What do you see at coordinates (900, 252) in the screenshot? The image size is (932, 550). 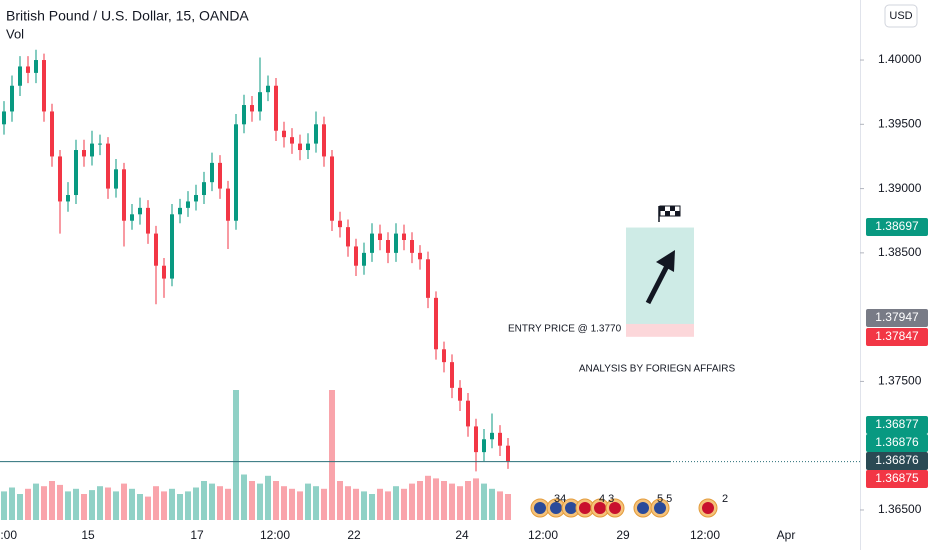 I see `y-tick-label: 1.38500` at bounding box center [900, 252].